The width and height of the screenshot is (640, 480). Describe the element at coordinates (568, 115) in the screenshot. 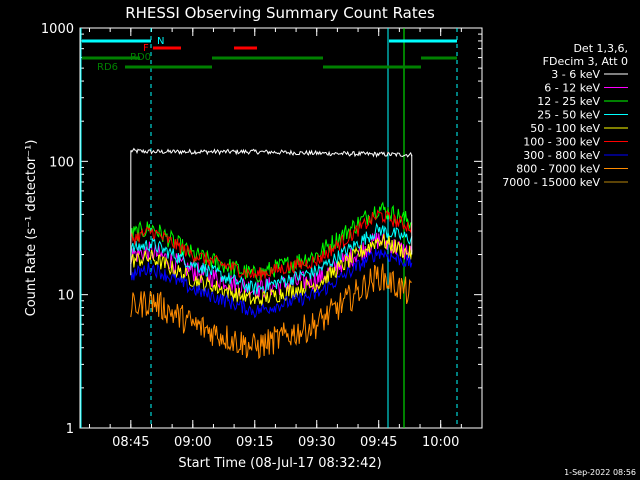

I see `legend-label: 25 - 50 keV` at that location.